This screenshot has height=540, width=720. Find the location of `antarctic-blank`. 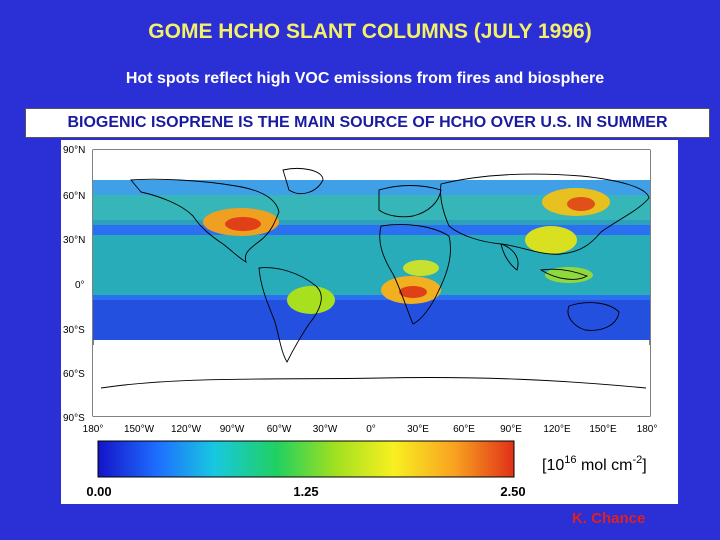

antarctic-blank is located at coordinates (371, 380).